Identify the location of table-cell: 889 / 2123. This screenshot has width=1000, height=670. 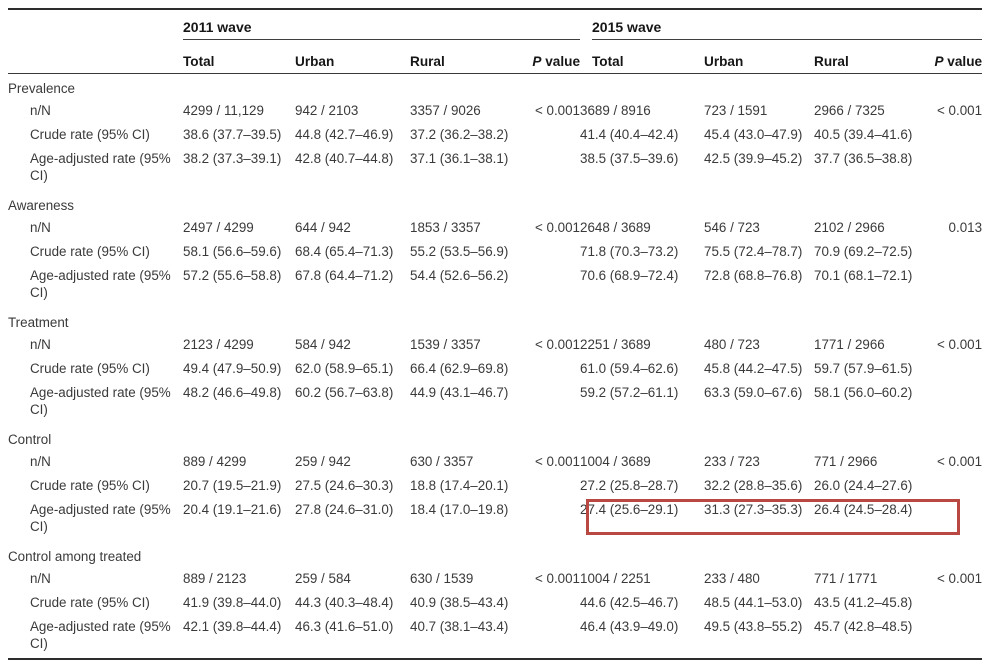
(215, 578).